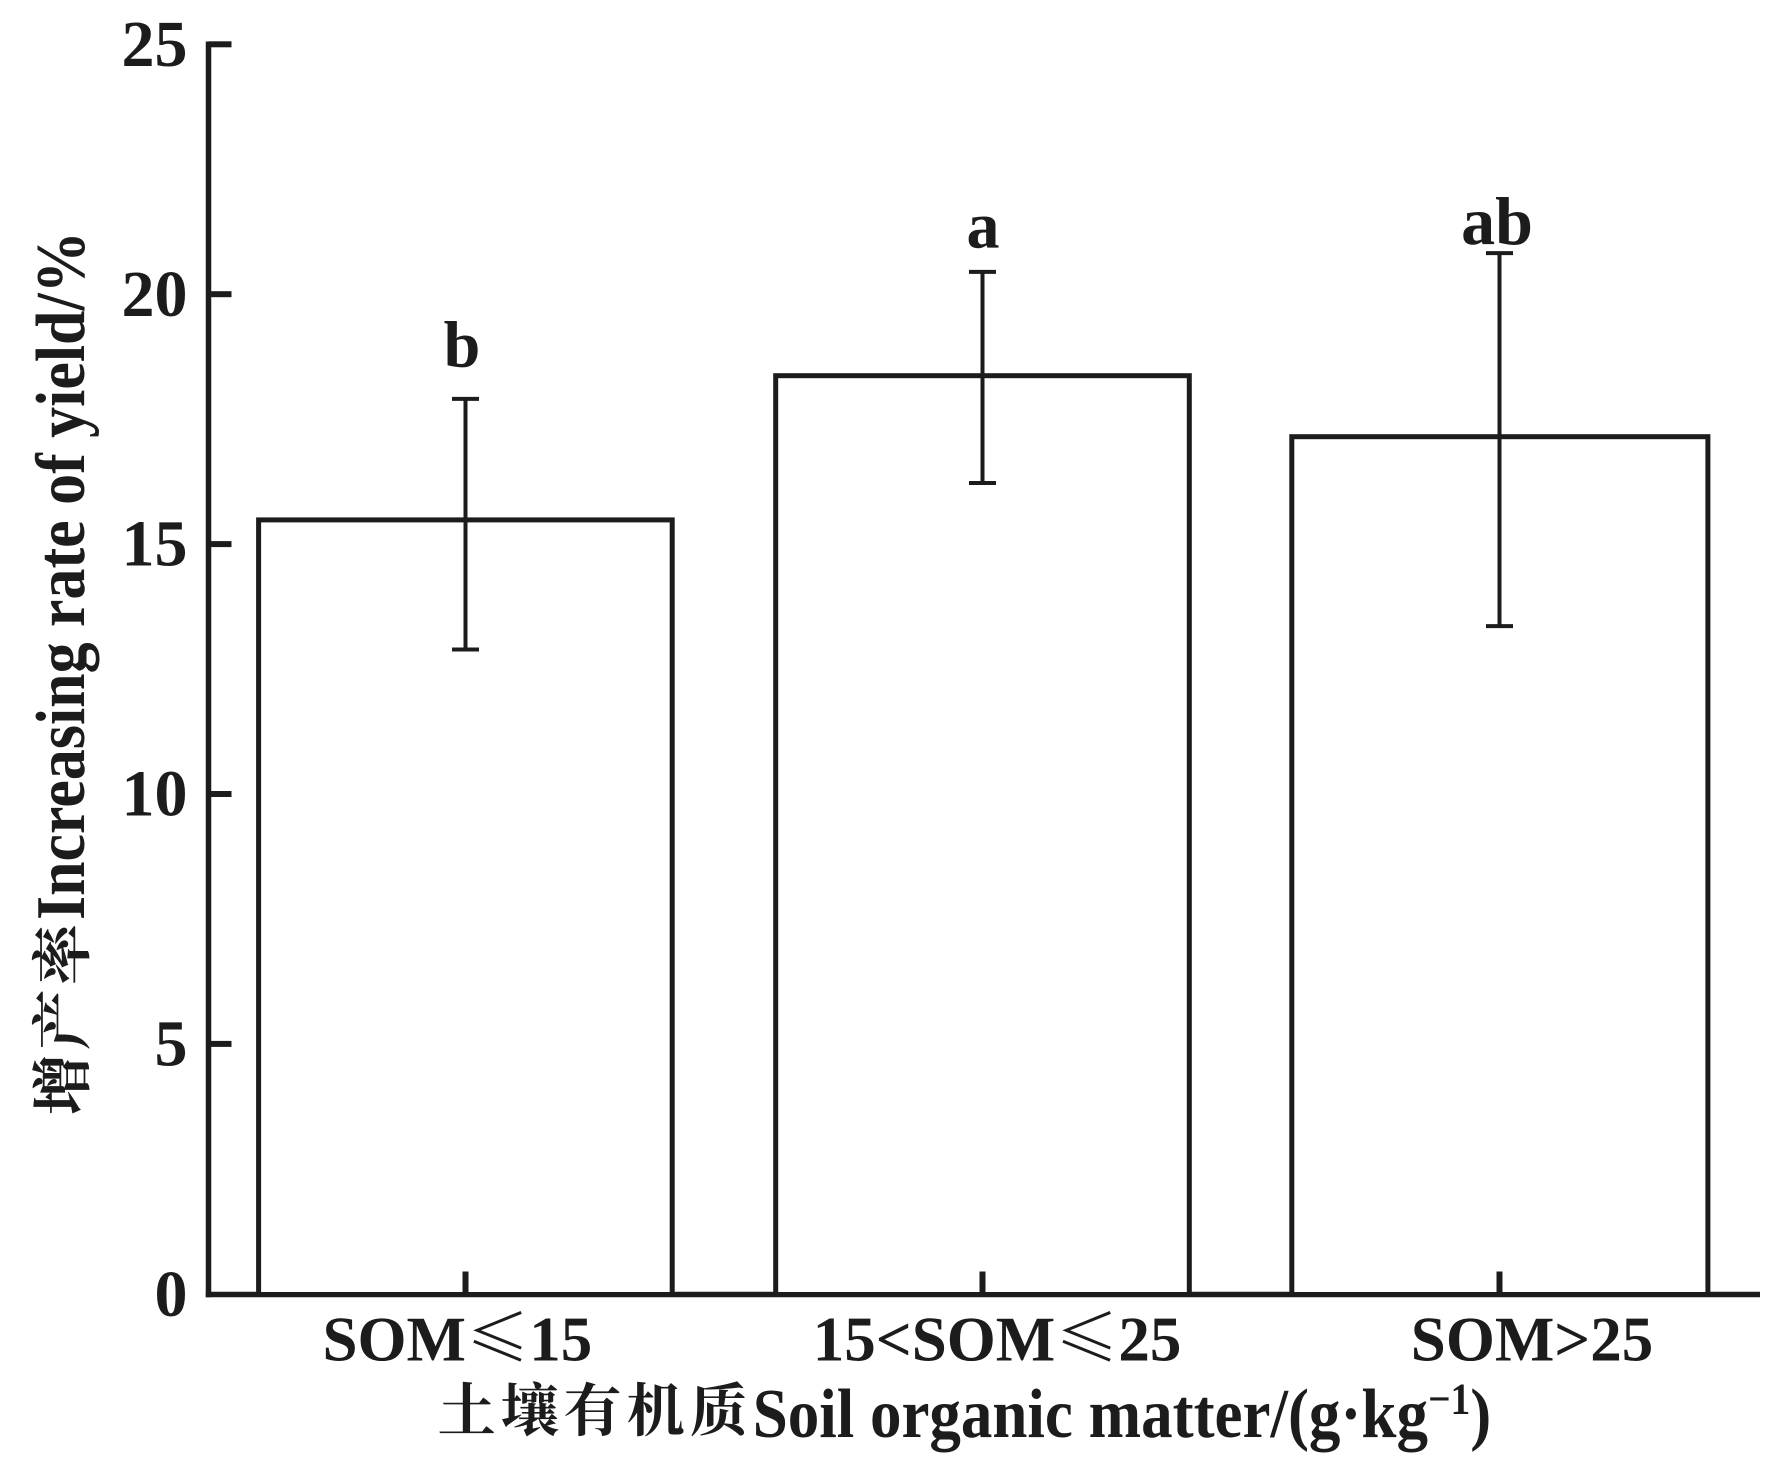  Describe the element at coordinates (155, 294) in the screenshot. I see `svg-text: 20` at that location.